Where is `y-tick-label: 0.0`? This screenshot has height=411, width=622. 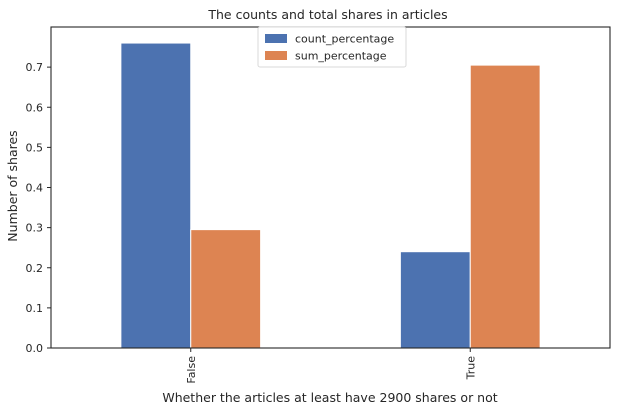
y-tick-label: 0.0 is located at coordinates (35, 348).